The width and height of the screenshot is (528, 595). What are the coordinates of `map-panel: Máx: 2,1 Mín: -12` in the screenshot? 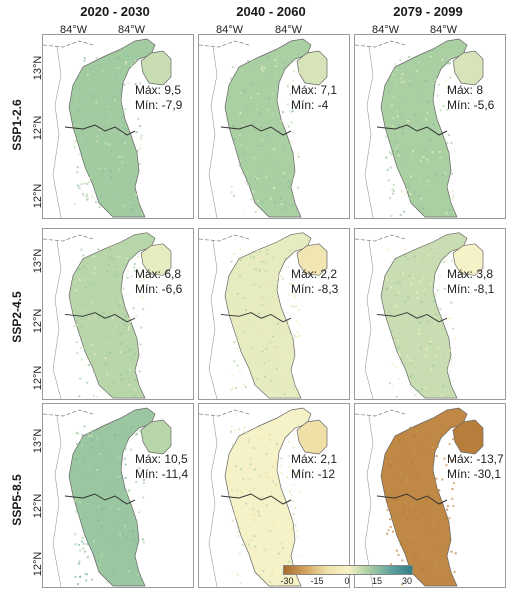 It's located at (274, 495).